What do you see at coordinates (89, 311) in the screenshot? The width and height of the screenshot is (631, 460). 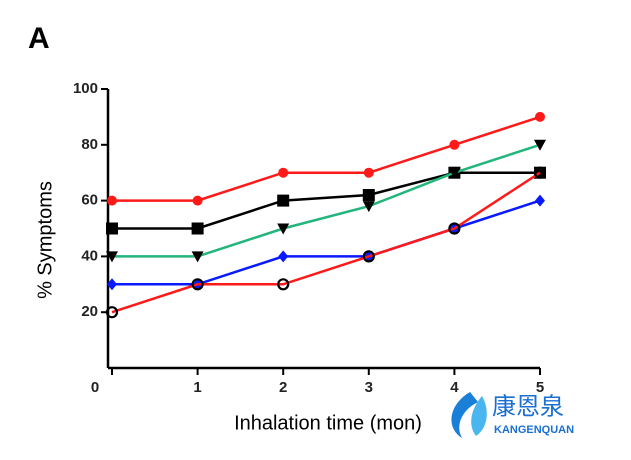 I see `y-tick-label: 20` at bounding box center [89, 311].